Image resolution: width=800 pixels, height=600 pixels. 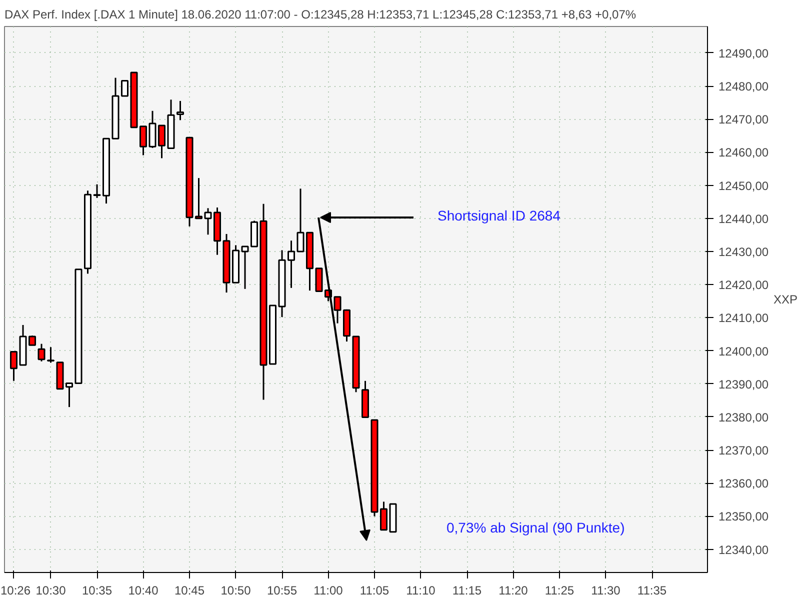 What do you see at coordinates (329, 591) in the screenshot?
I see `x-tick-label: 11:00` at bounding box center [329, 591].